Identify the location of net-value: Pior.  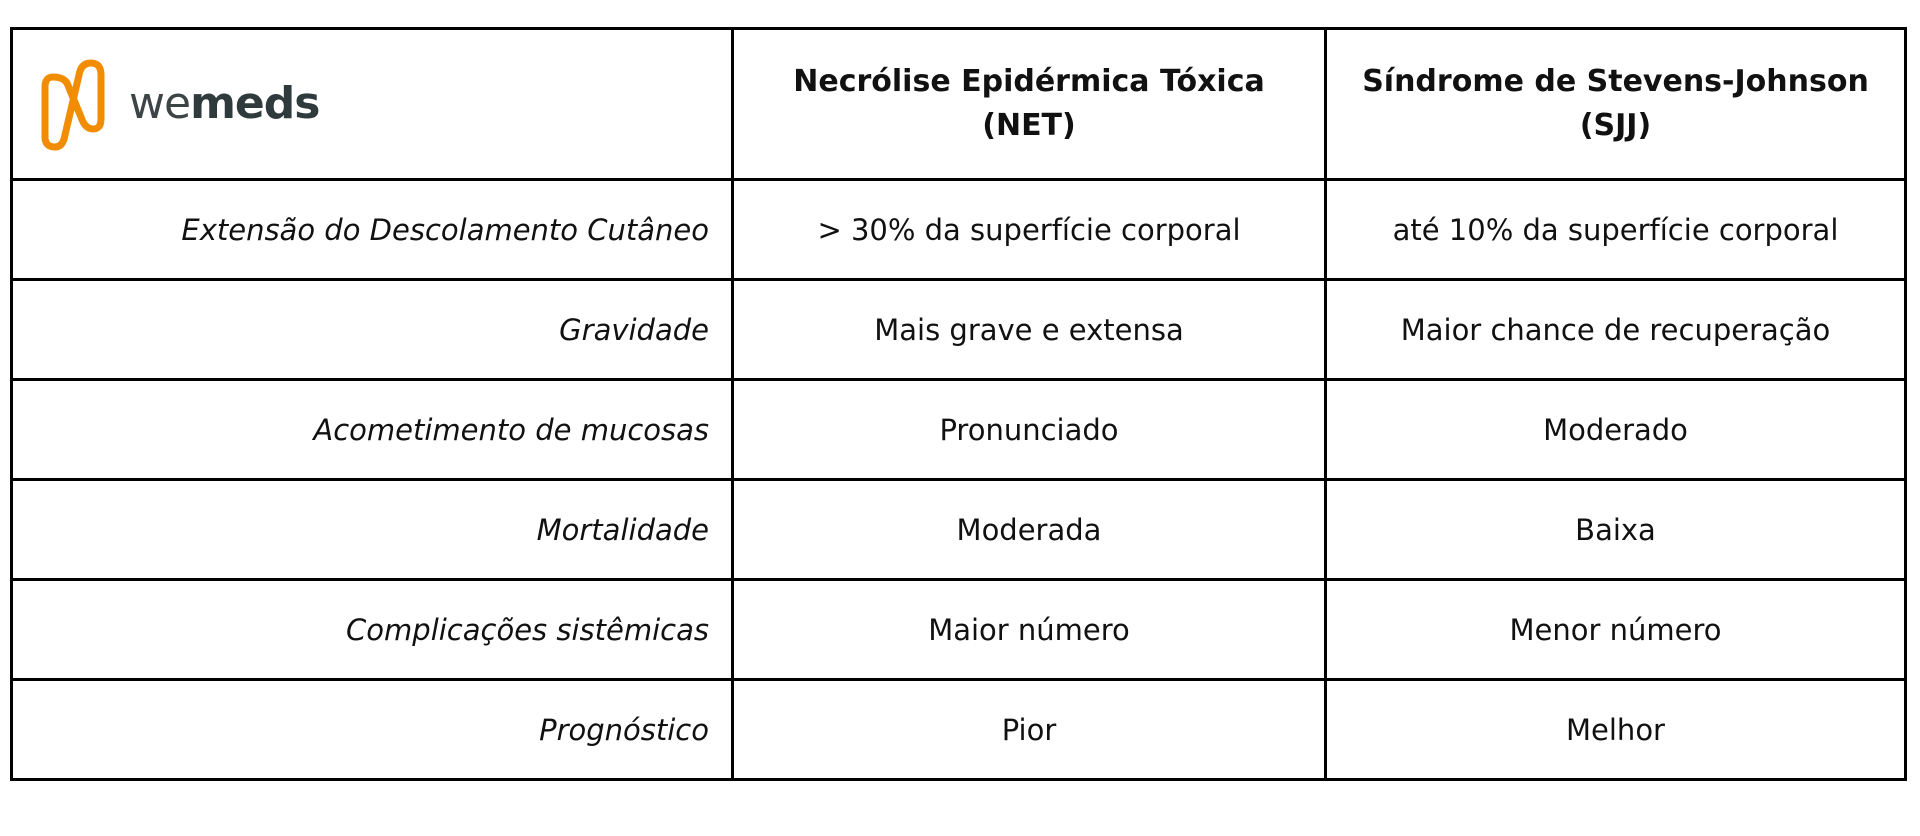
(1029, 729).